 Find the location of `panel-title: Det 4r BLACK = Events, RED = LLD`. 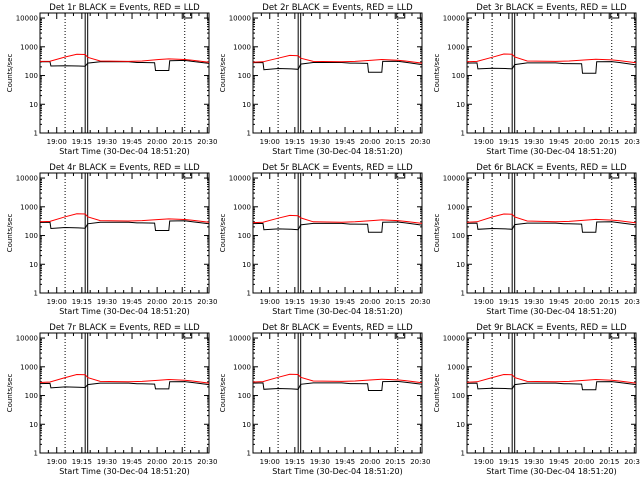

panel-title: Det 4r BLACK = Events, RED = LLD is located at coordinates (124, 168).